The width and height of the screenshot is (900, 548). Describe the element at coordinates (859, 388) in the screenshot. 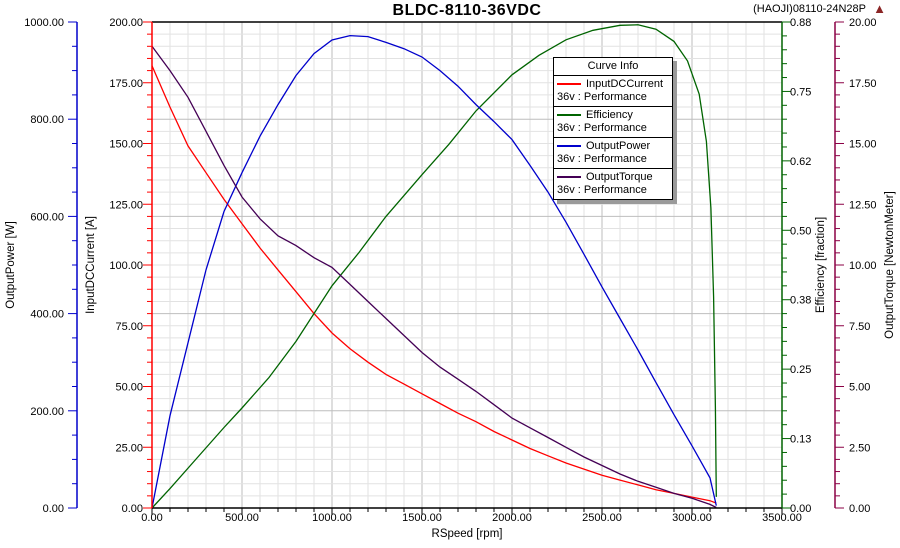

I see `torque-tick-label: 5.00` at that location.